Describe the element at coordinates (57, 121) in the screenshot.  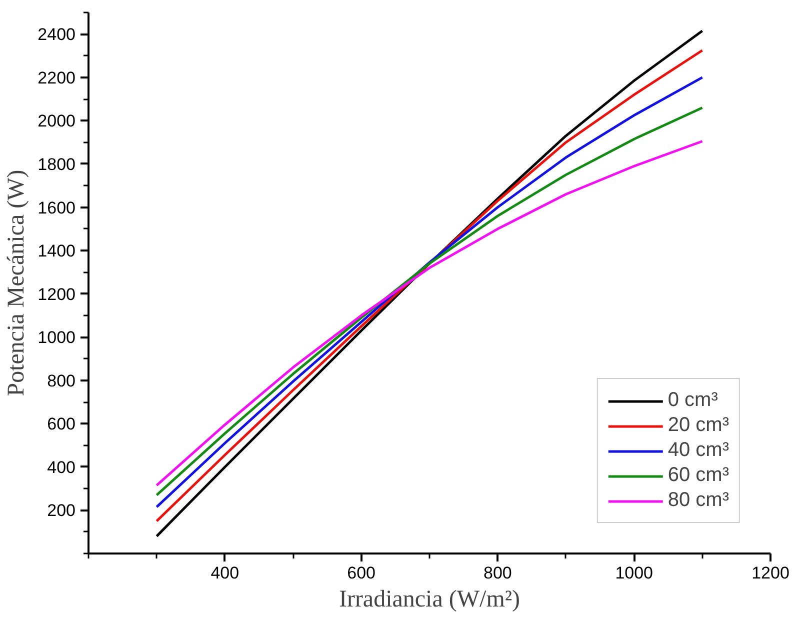
I see `y-tick-label: 2000` at that location.